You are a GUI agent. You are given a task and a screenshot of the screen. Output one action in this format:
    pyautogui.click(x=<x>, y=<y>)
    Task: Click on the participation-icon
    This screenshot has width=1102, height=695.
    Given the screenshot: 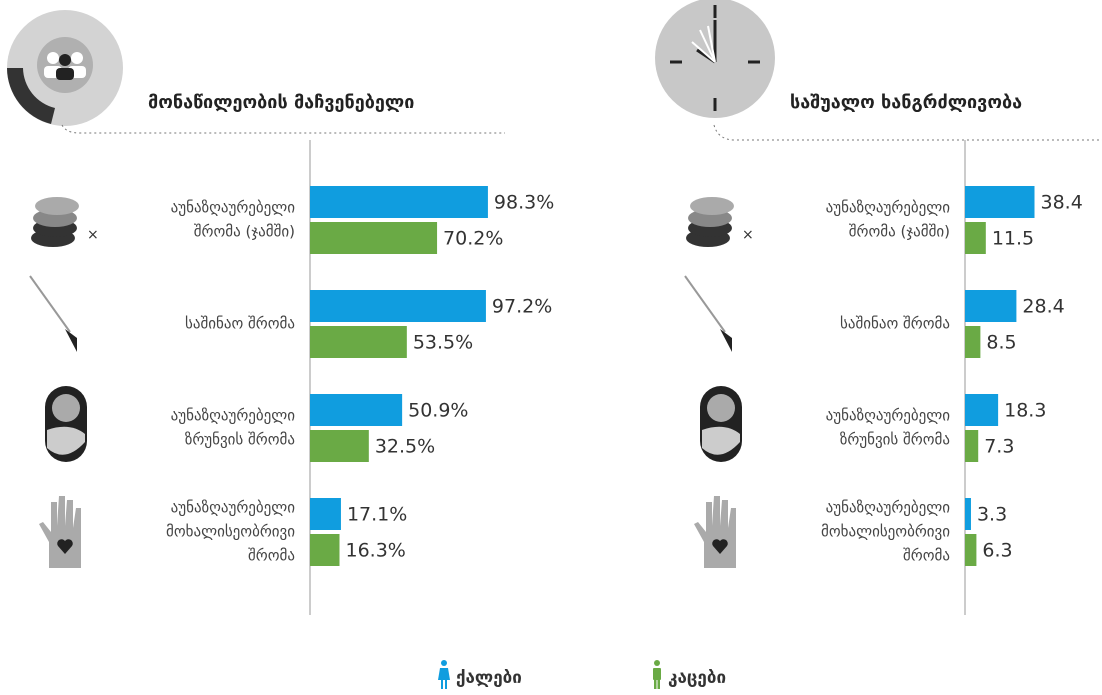 What is the action you would take?
    pyautogui.click(x=65, y=68)
    